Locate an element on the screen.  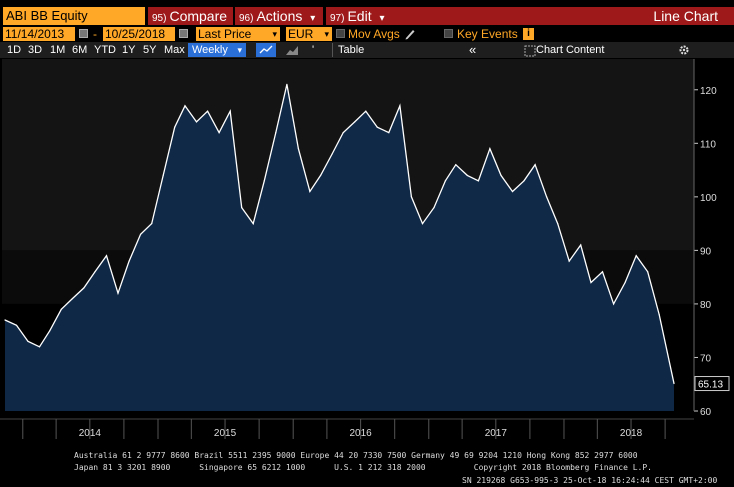
ticker-field: ABI BB Equity is located at coordinates (74, 16).